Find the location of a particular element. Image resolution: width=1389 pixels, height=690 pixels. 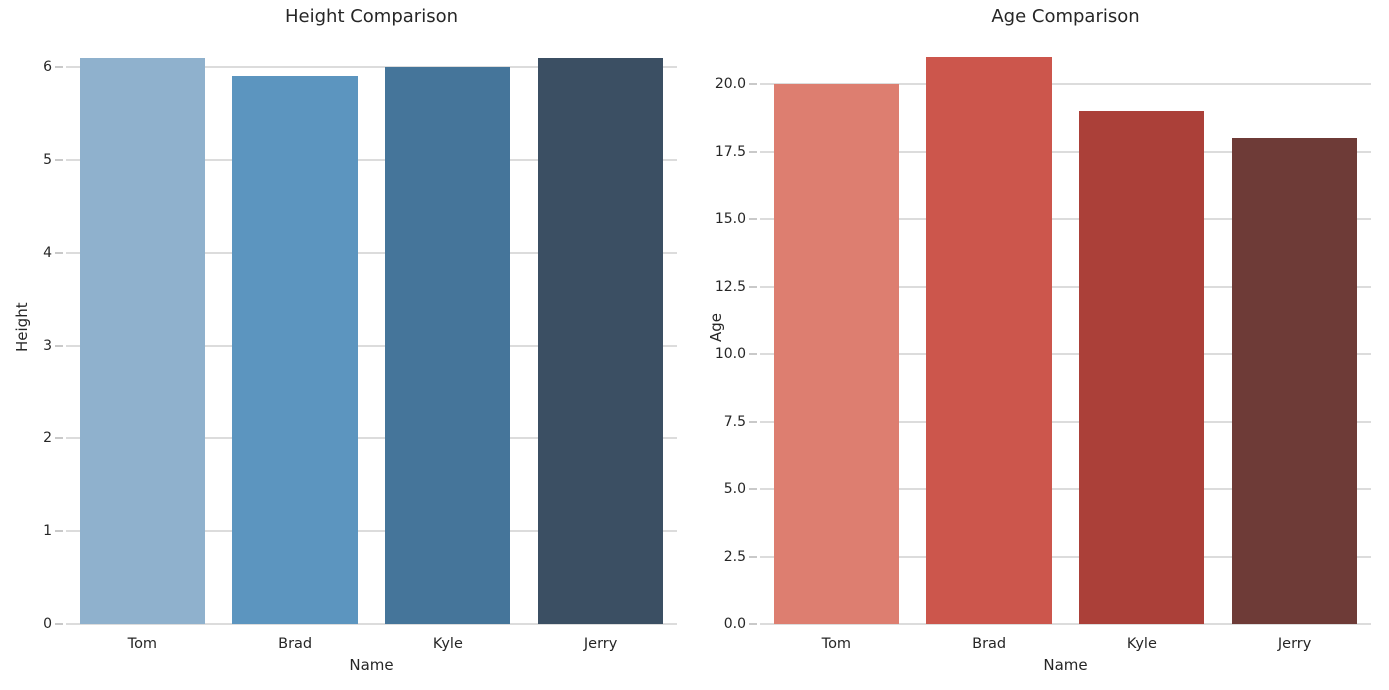

y-tick-label: 5 is located at coordinates (47, 159).